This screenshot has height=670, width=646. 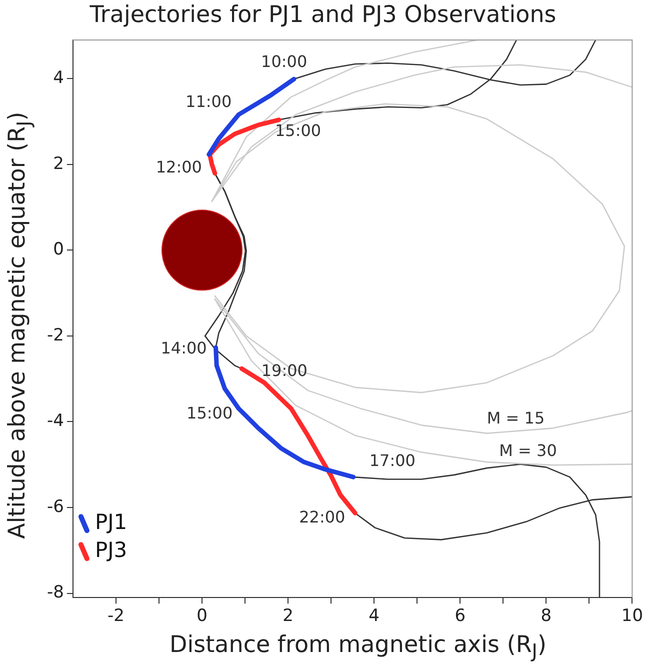 What do you see at coordinates (183, 348) in the screenshot?
I see `annotation: 14:00` at bounding box center [183, 348].